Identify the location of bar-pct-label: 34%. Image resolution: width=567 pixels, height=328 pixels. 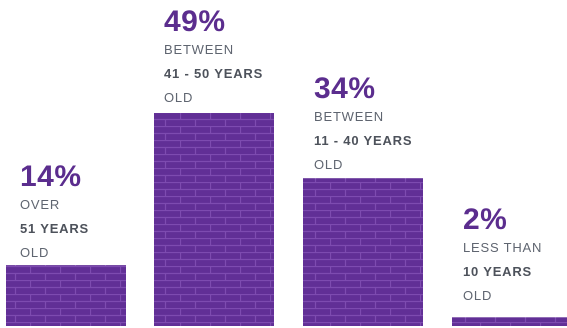
(345, 88).